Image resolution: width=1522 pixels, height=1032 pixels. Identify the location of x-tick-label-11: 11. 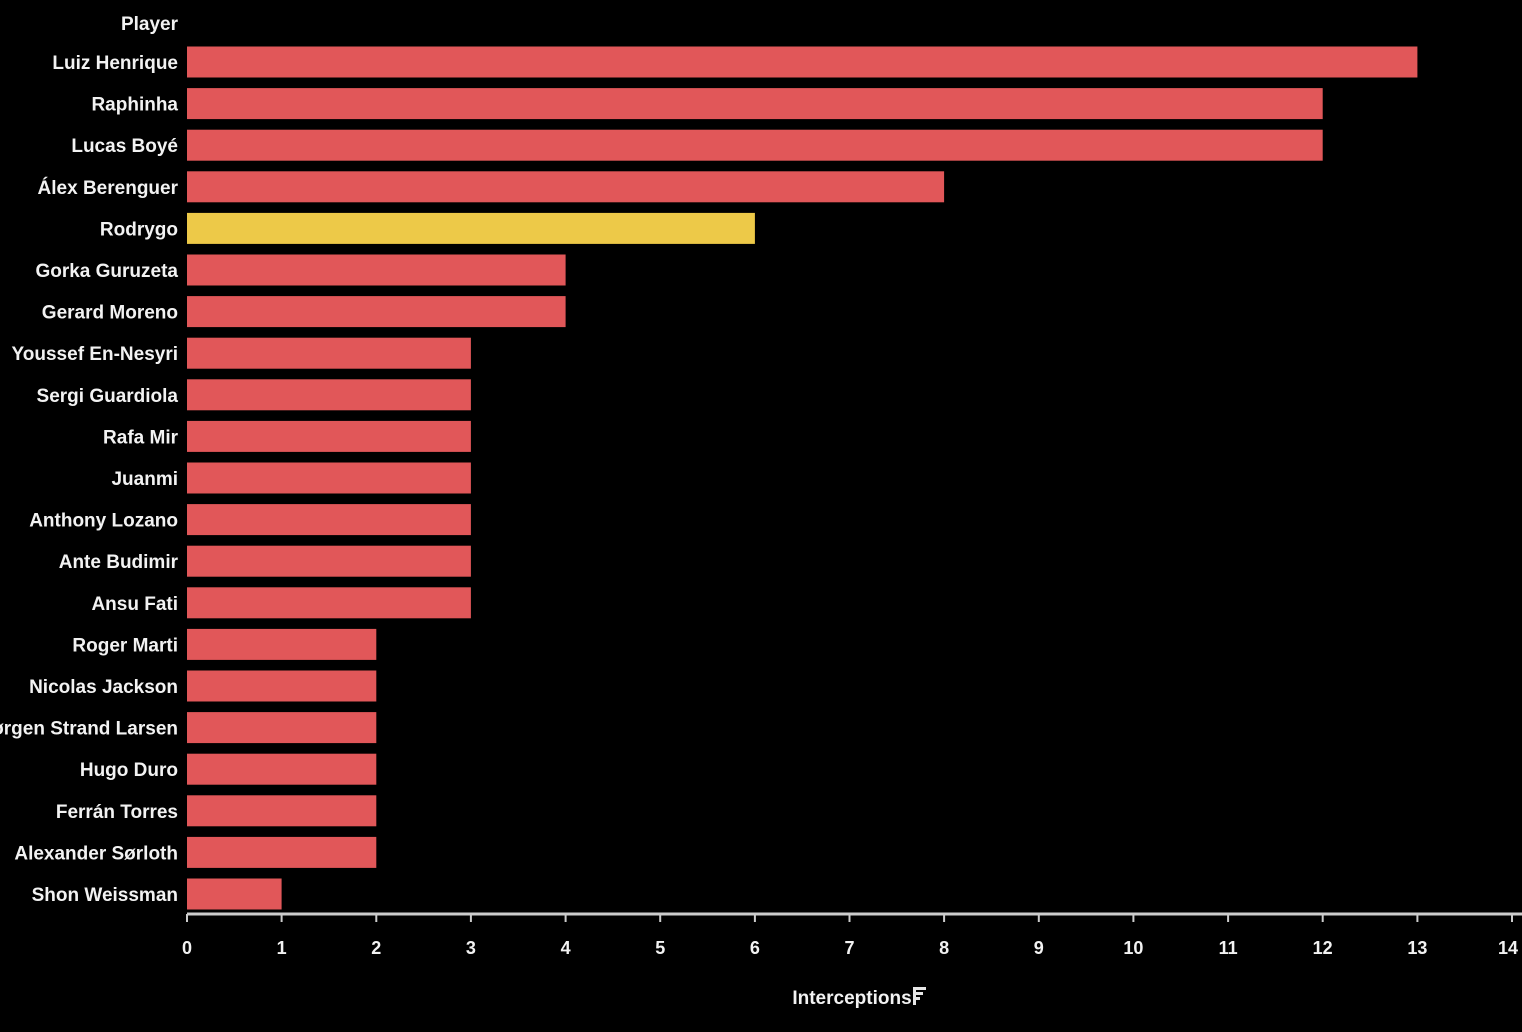
(1228, 948).